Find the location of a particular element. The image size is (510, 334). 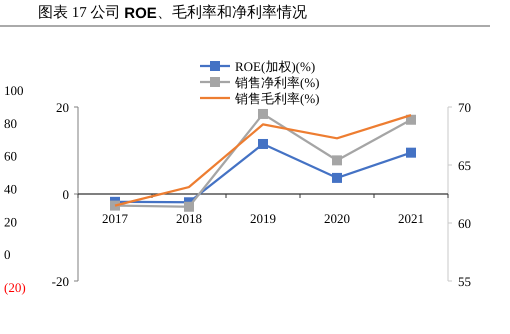

y-tick-label: 0 is located at coordinates (65, 194).